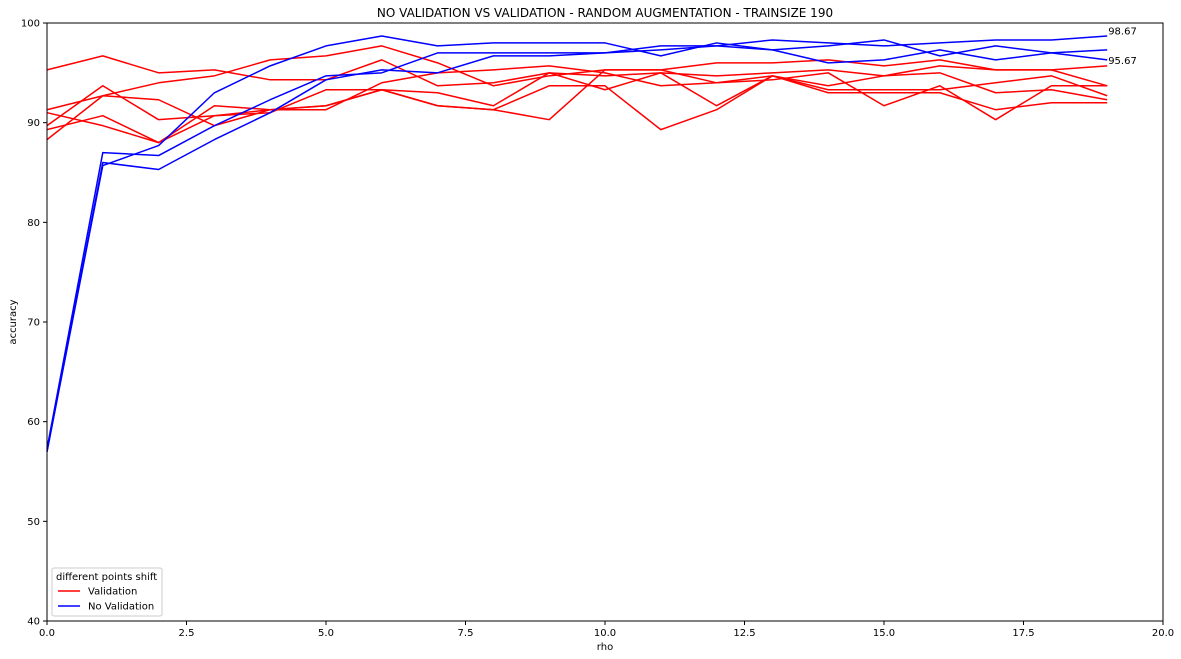 This screenshot has width=1181, height=659. What do you see at coordinates (466, 633) in the screenshot?
I see `x-tick-label: 7.5` at bounding box center [466, 633].